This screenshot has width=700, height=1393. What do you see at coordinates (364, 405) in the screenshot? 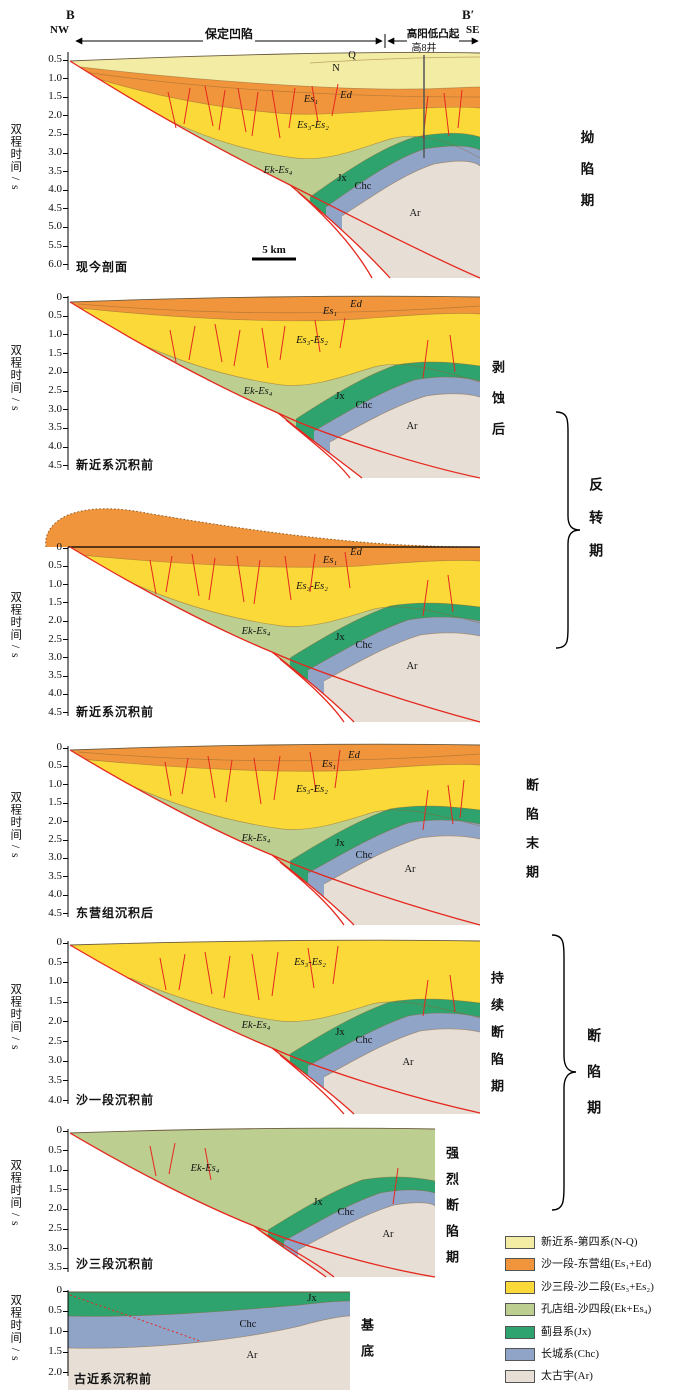
I see `p2-unit-chc: Chc` at bounding box center [364, 405].